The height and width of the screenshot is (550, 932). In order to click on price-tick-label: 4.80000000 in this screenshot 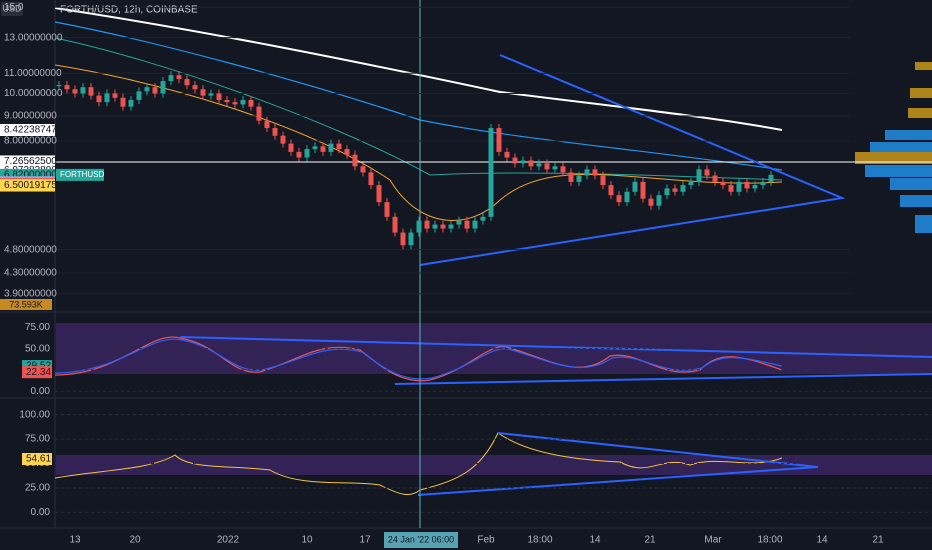, I will do `click(30, 249)`.